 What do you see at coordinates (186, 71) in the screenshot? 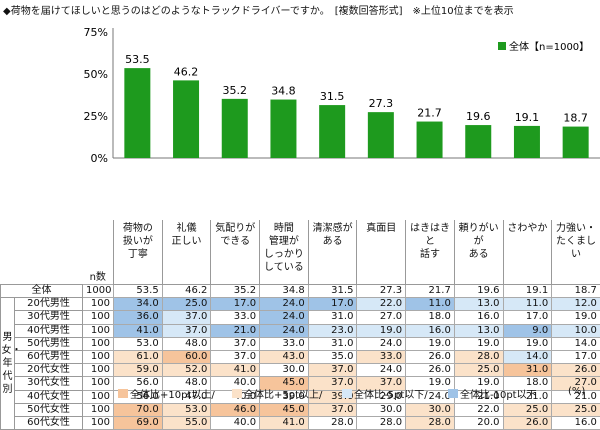
I see `bar-value-label: 46.2` at bounding box center [186, 71].